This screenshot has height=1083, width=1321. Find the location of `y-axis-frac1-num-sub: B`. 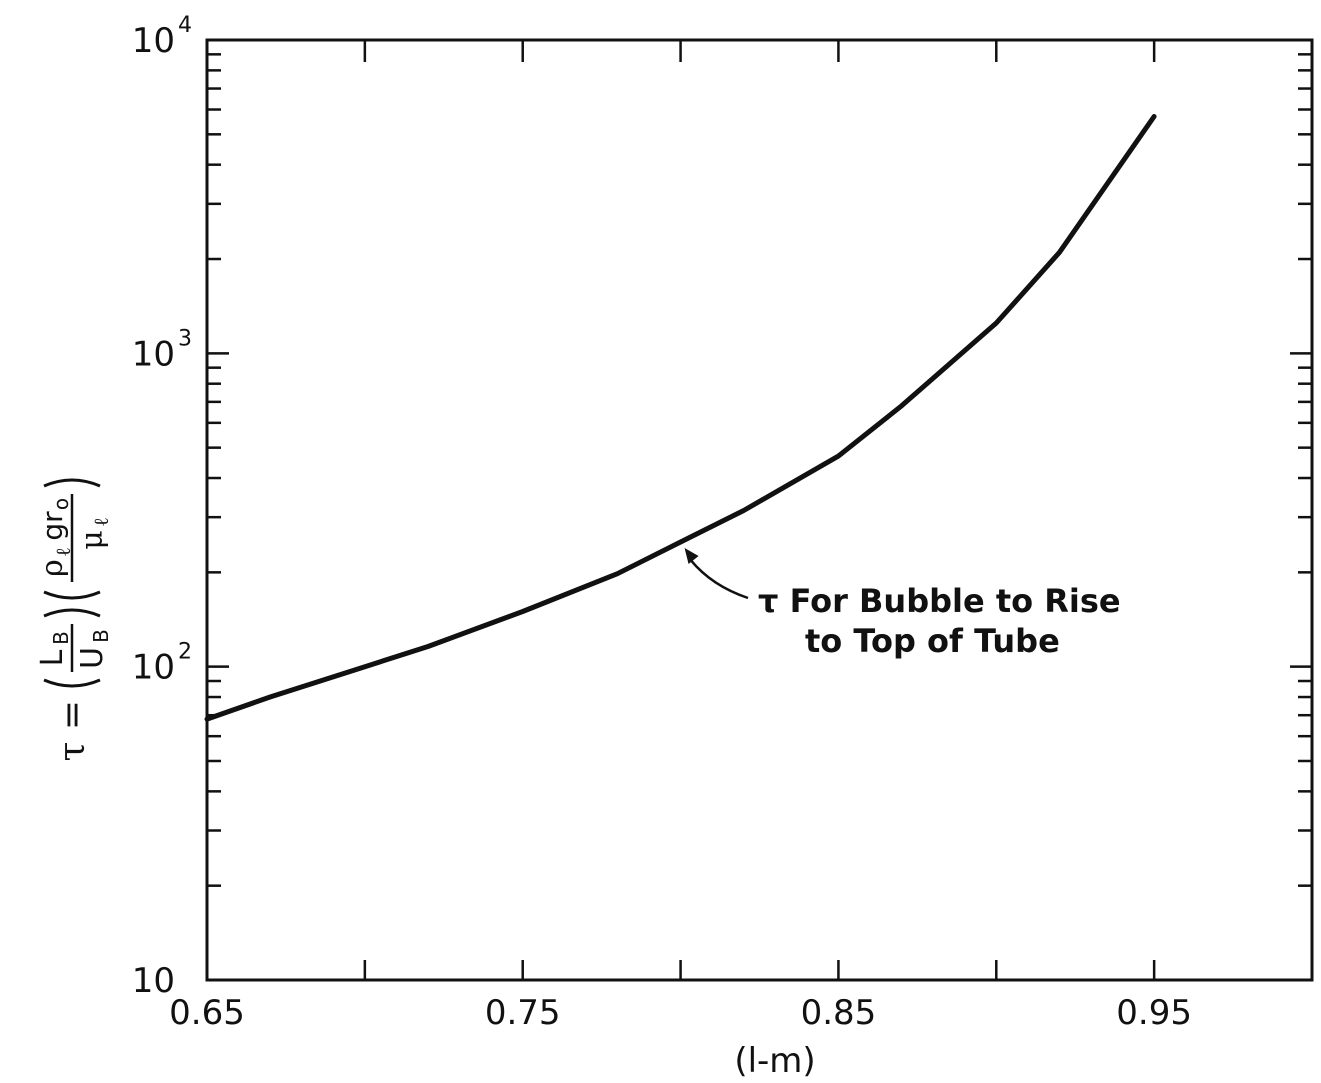

y-axis-frac1-num-sub: B is located at coordinates (61, 638).